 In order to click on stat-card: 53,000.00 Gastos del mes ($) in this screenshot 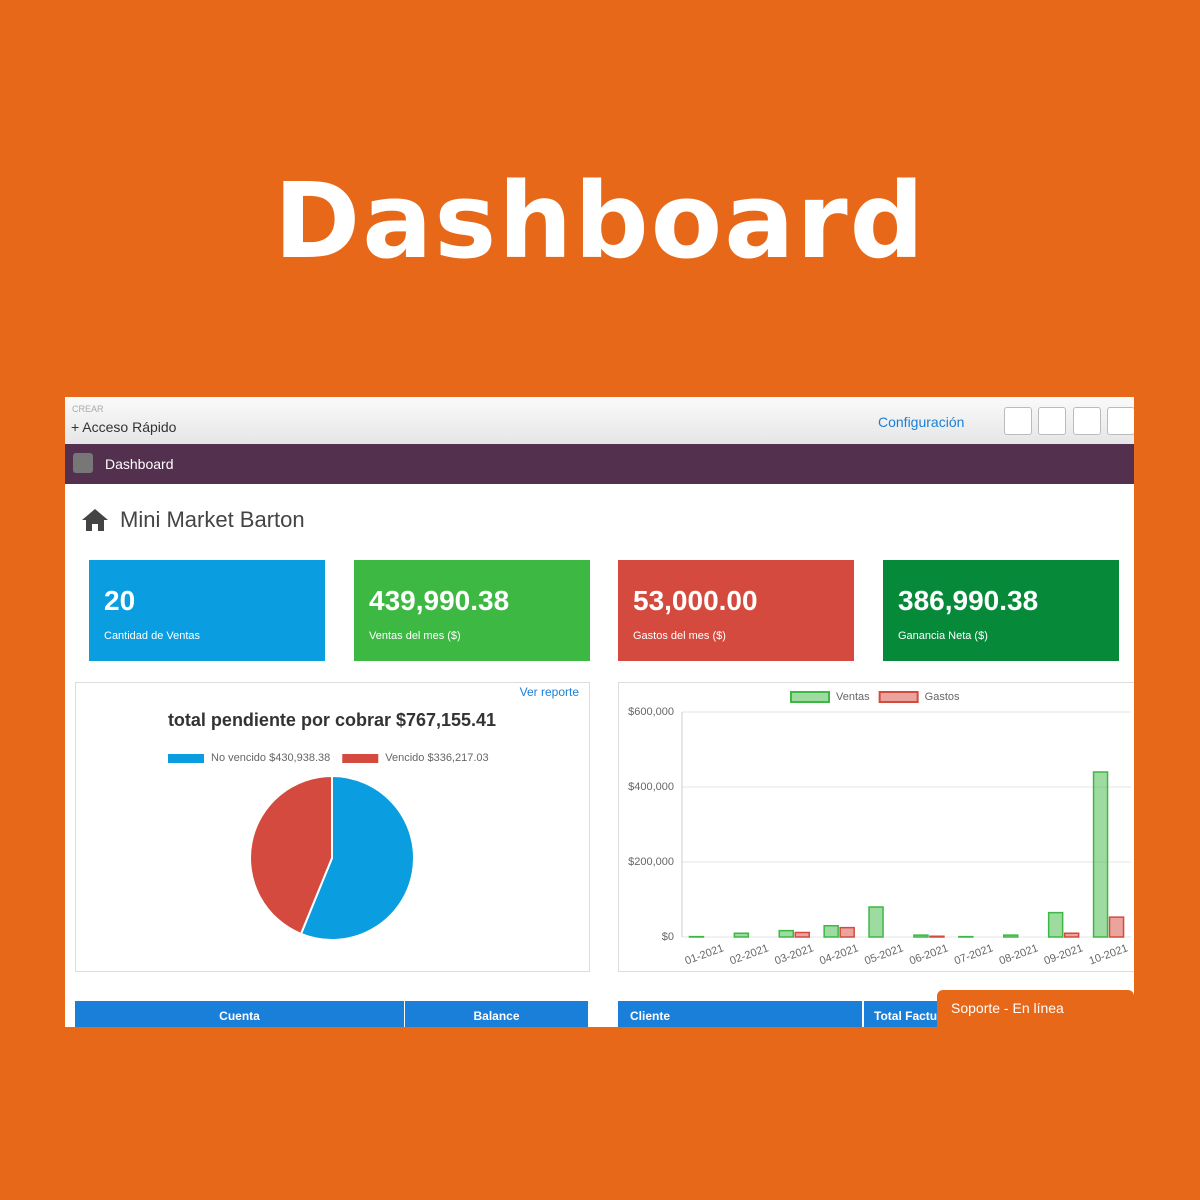, I will do `click(736, 610)`.